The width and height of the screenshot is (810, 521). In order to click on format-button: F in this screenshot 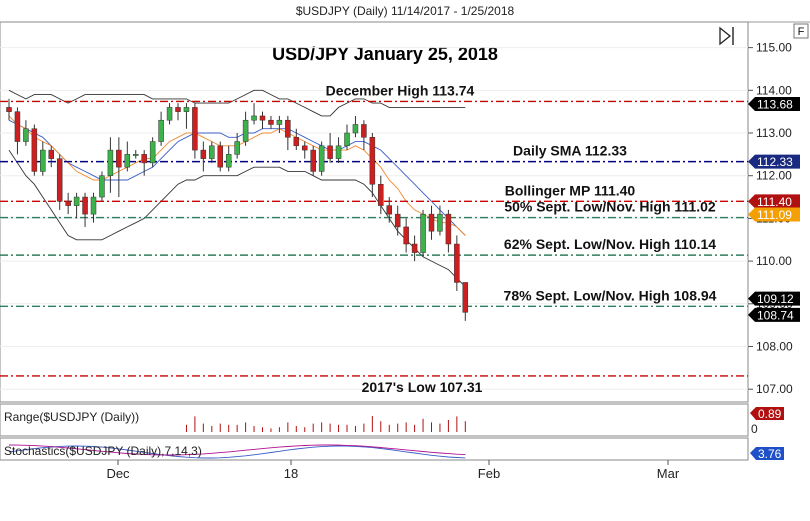, I will do `click(801, 31)`.